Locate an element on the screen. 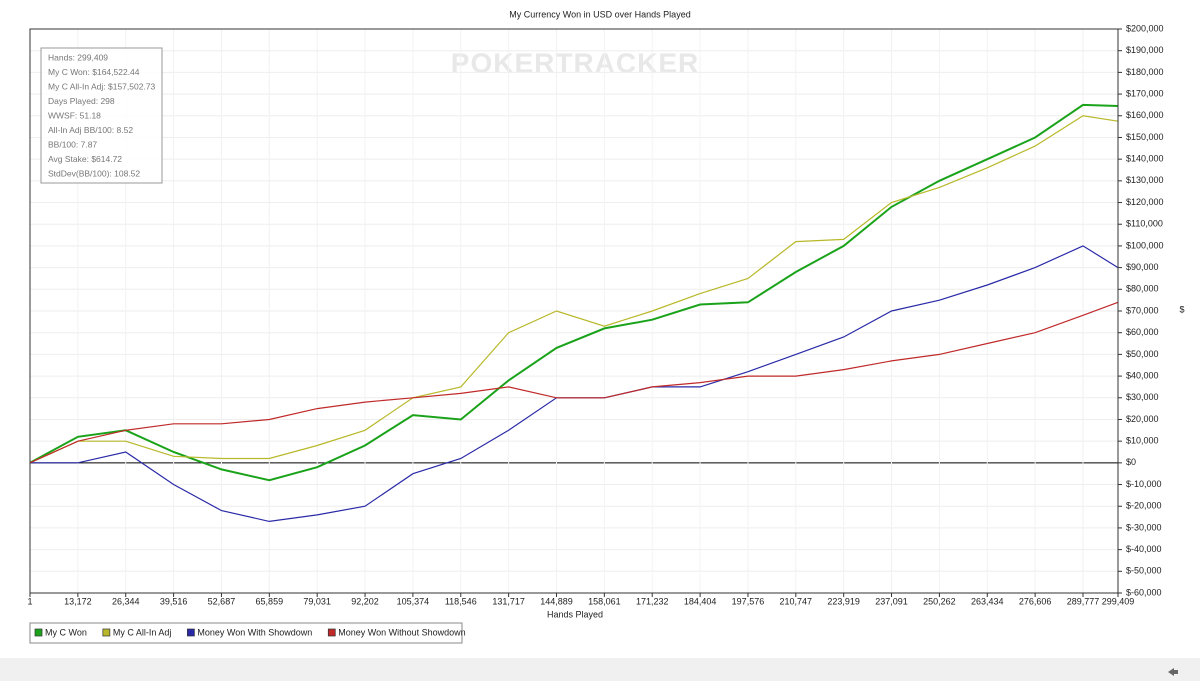 This screenshot has width=1200, height=681. x-tick-label: 197,576 is located at coordinates (748, 601).